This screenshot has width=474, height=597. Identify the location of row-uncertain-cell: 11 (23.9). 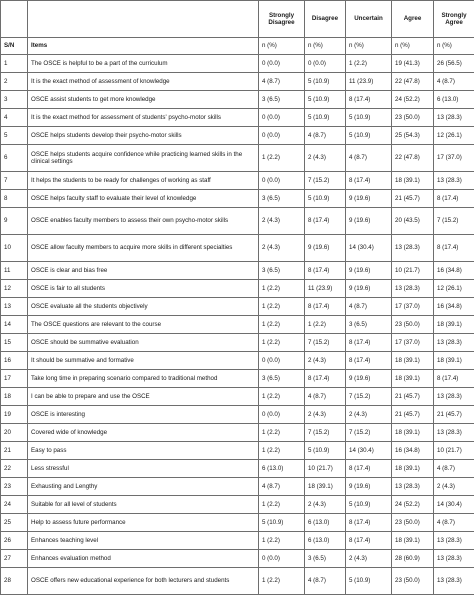
(368, 81).